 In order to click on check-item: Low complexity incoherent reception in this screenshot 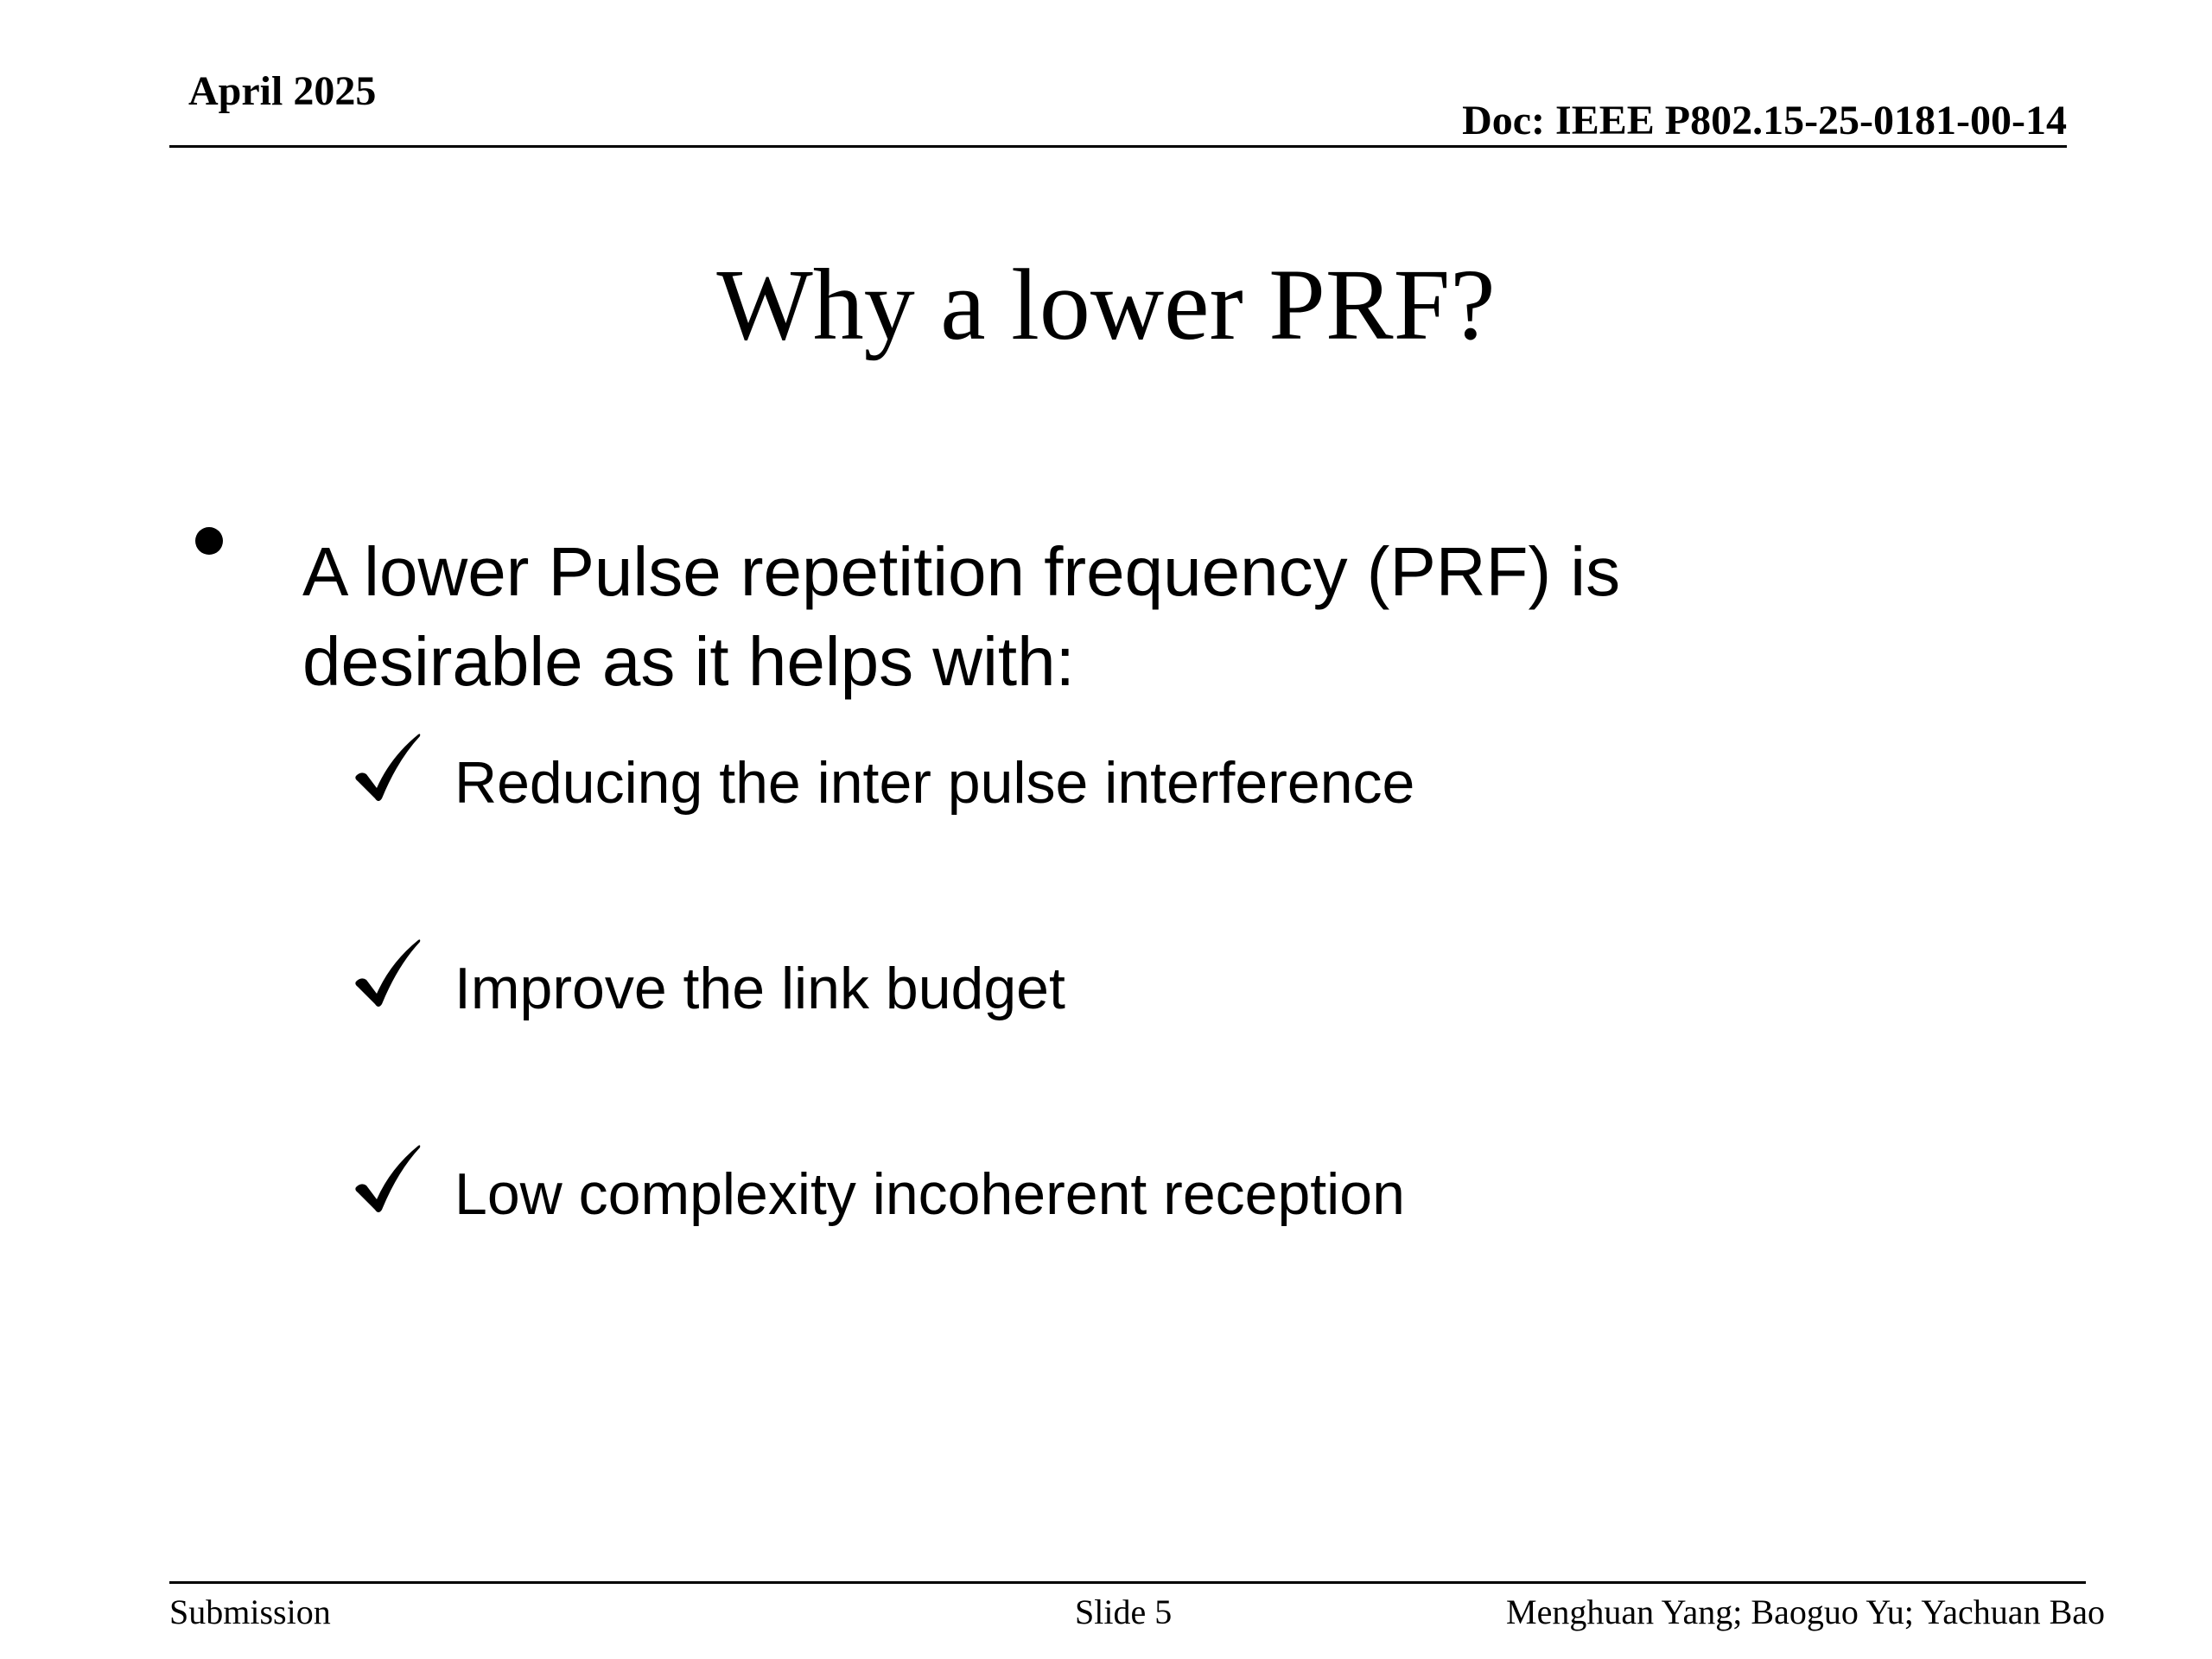, I will do `click(1173, 1194)`.